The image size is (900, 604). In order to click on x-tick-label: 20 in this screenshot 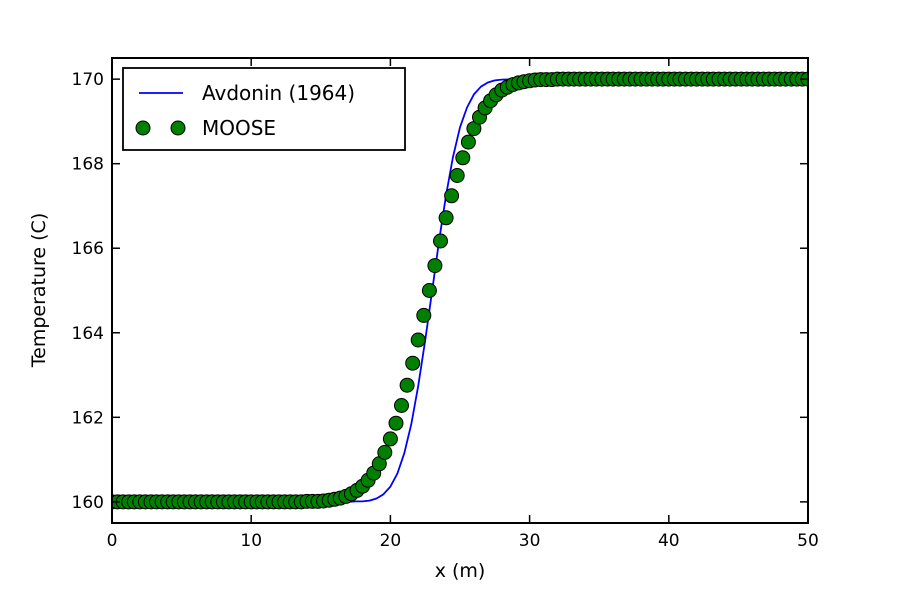, I will do `click(391, 541)`.